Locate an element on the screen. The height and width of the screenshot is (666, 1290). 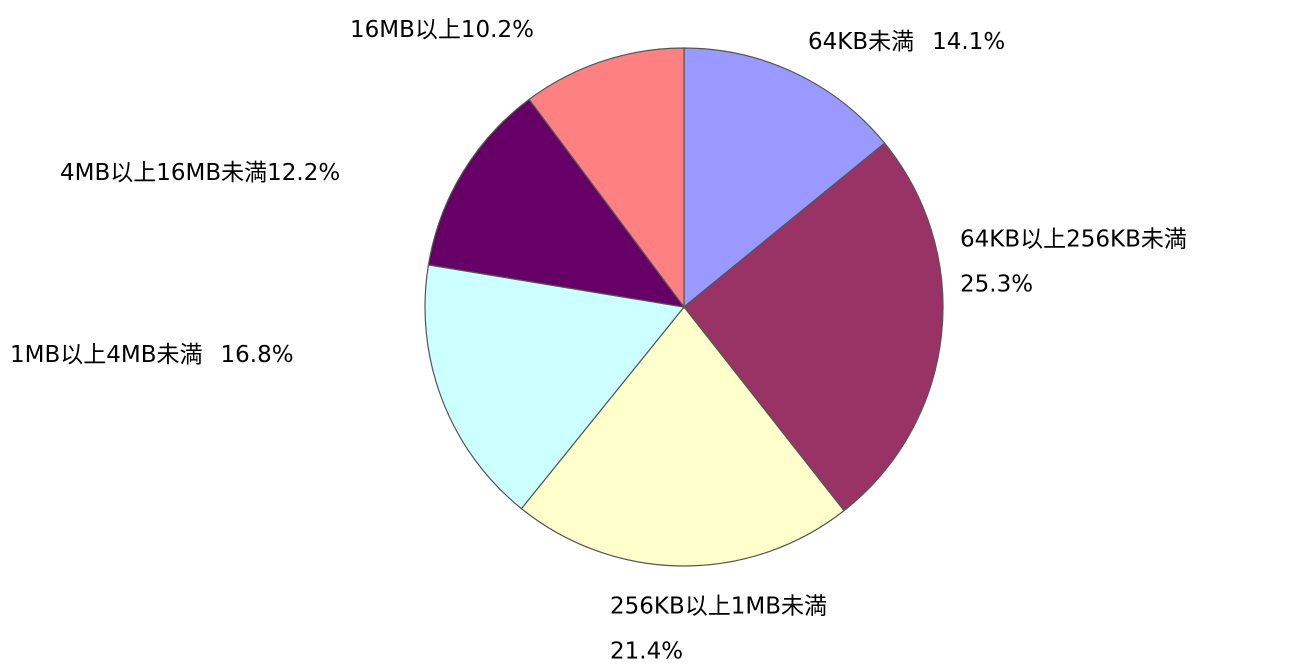
slice-label-group: 64KB未満 14.1% is located at coordinates (906, 42).